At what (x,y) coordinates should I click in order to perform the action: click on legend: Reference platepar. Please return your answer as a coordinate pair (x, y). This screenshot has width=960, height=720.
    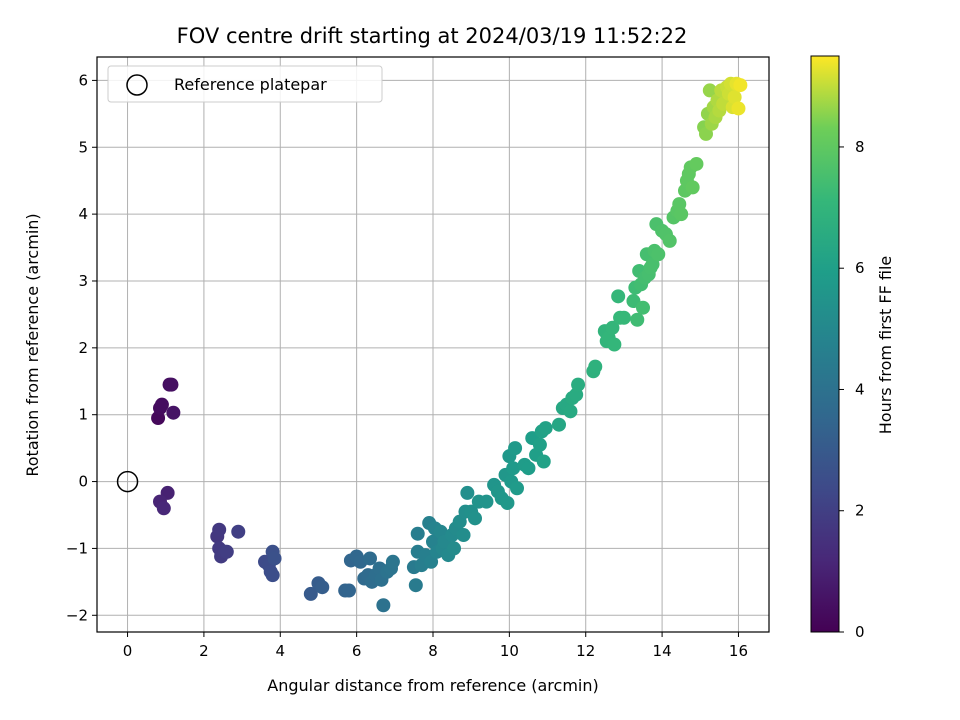
    Looking at the image, I should click on (245, 84).